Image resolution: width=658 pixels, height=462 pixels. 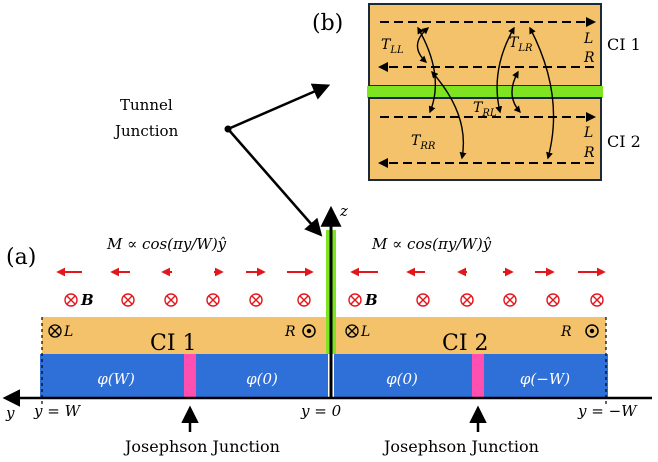 What do you see at coordinates (60, 332) in the screenshot?
I see `ci1-left-edge-marker: L` at bounding box center [60, 332].